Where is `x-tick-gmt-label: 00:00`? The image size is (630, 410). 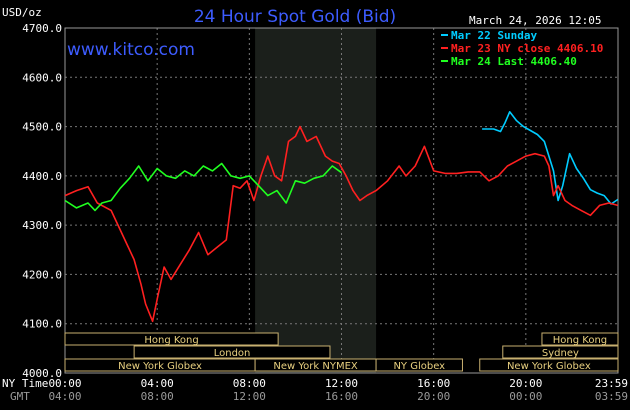 x-tick-gmt-label: 00:00 is located at coordinates (525, 396).